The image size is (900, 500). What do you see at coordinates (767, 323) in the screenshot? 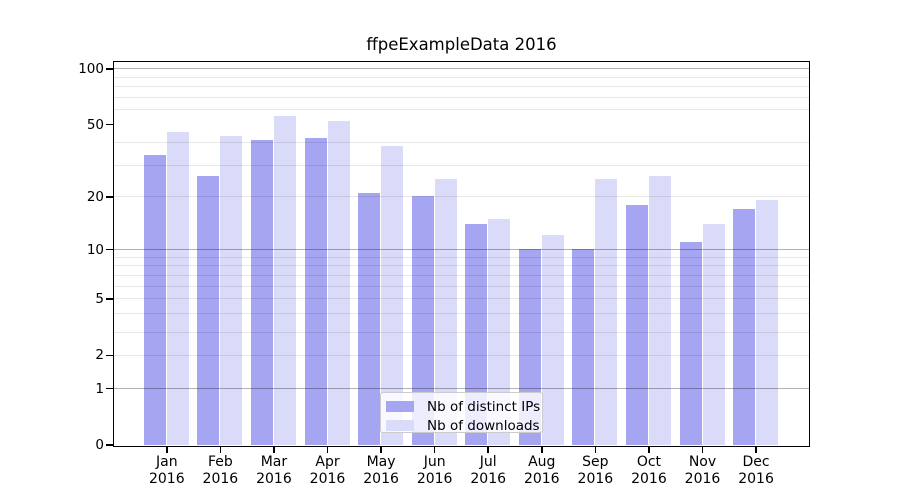
I see `bar-dec-downloads` at bounding box center [767, 323].